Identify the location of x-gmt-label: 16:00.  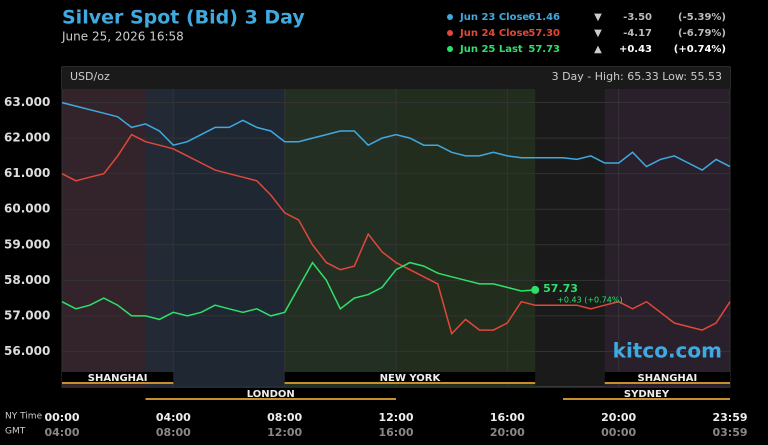
(395, 432).